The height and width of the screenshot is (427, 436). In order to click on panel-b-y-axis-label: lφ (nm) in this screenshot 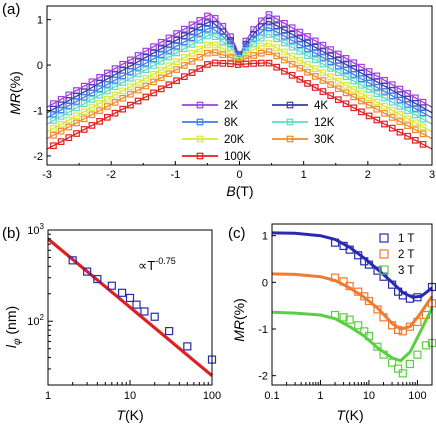, I will do `click(13, 327)`.